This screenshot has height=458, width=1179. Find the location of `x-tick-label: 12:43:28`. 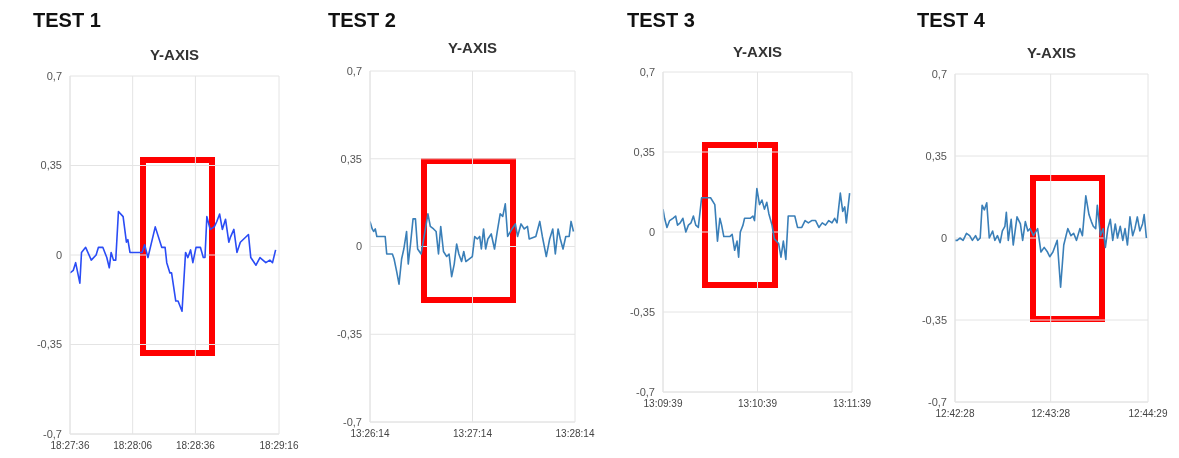

x-tick-label: 12:43:28 is located at coordinates (1051, 414).